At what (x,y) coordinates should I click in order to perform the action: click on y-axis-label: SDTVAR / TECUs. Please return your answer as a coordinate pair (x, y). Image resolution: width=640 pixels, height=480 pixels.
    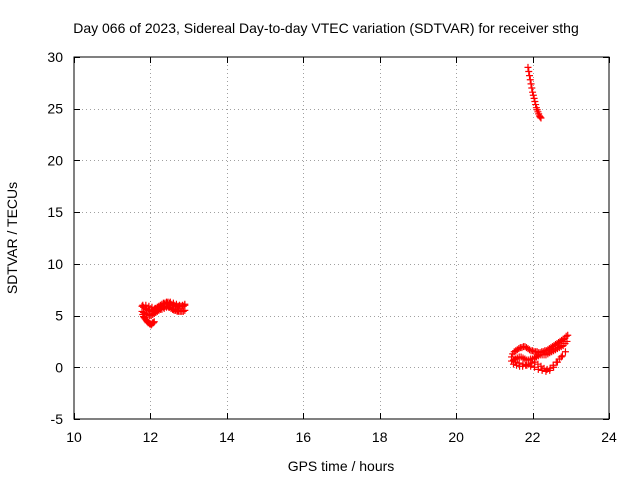
    Looking at the image, I should click on (12, 238).